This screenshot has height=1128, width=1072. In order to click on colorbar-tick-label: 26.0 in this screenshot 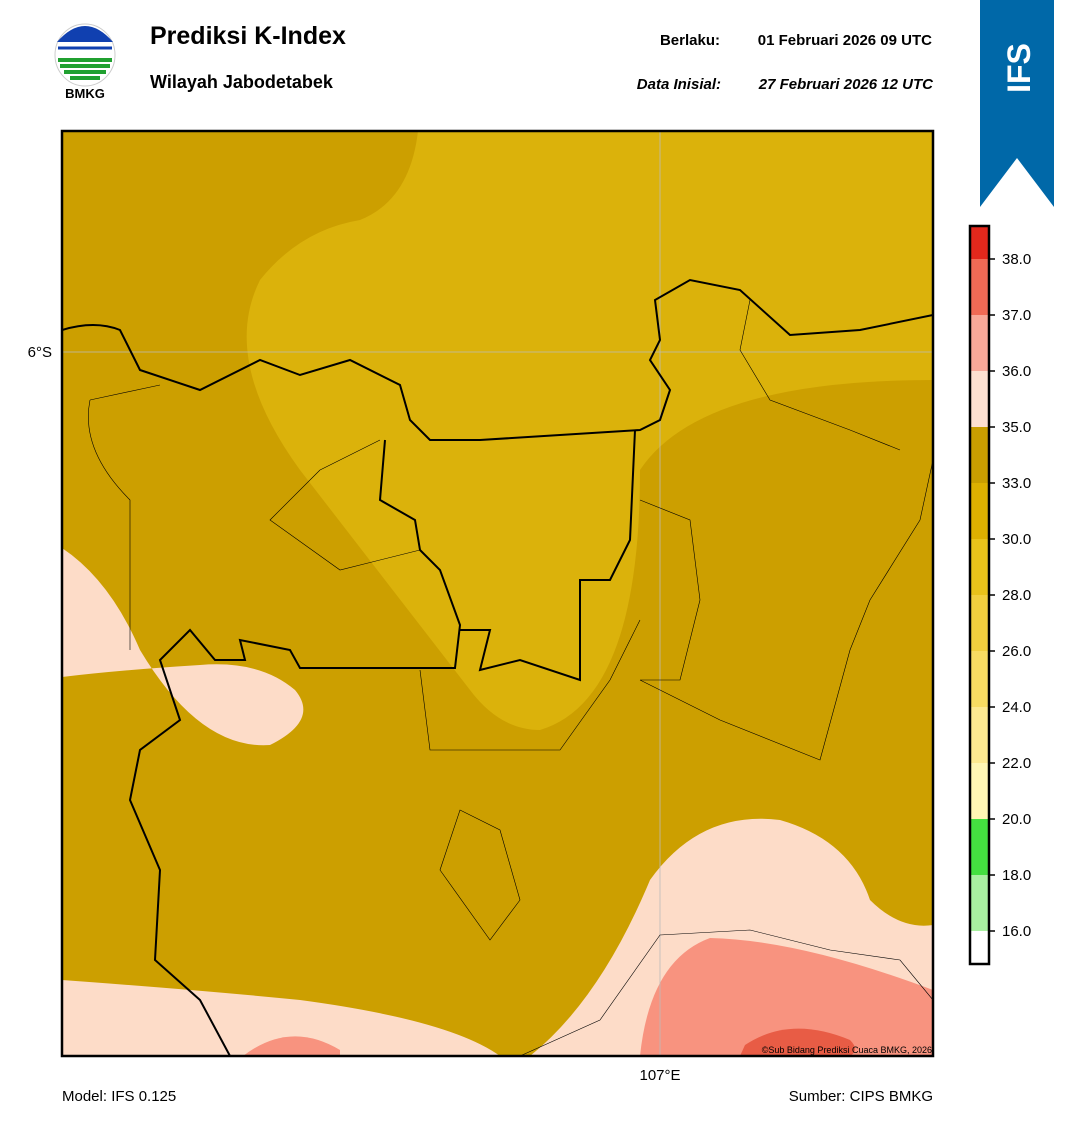, I will do `click(1016, 651)`.